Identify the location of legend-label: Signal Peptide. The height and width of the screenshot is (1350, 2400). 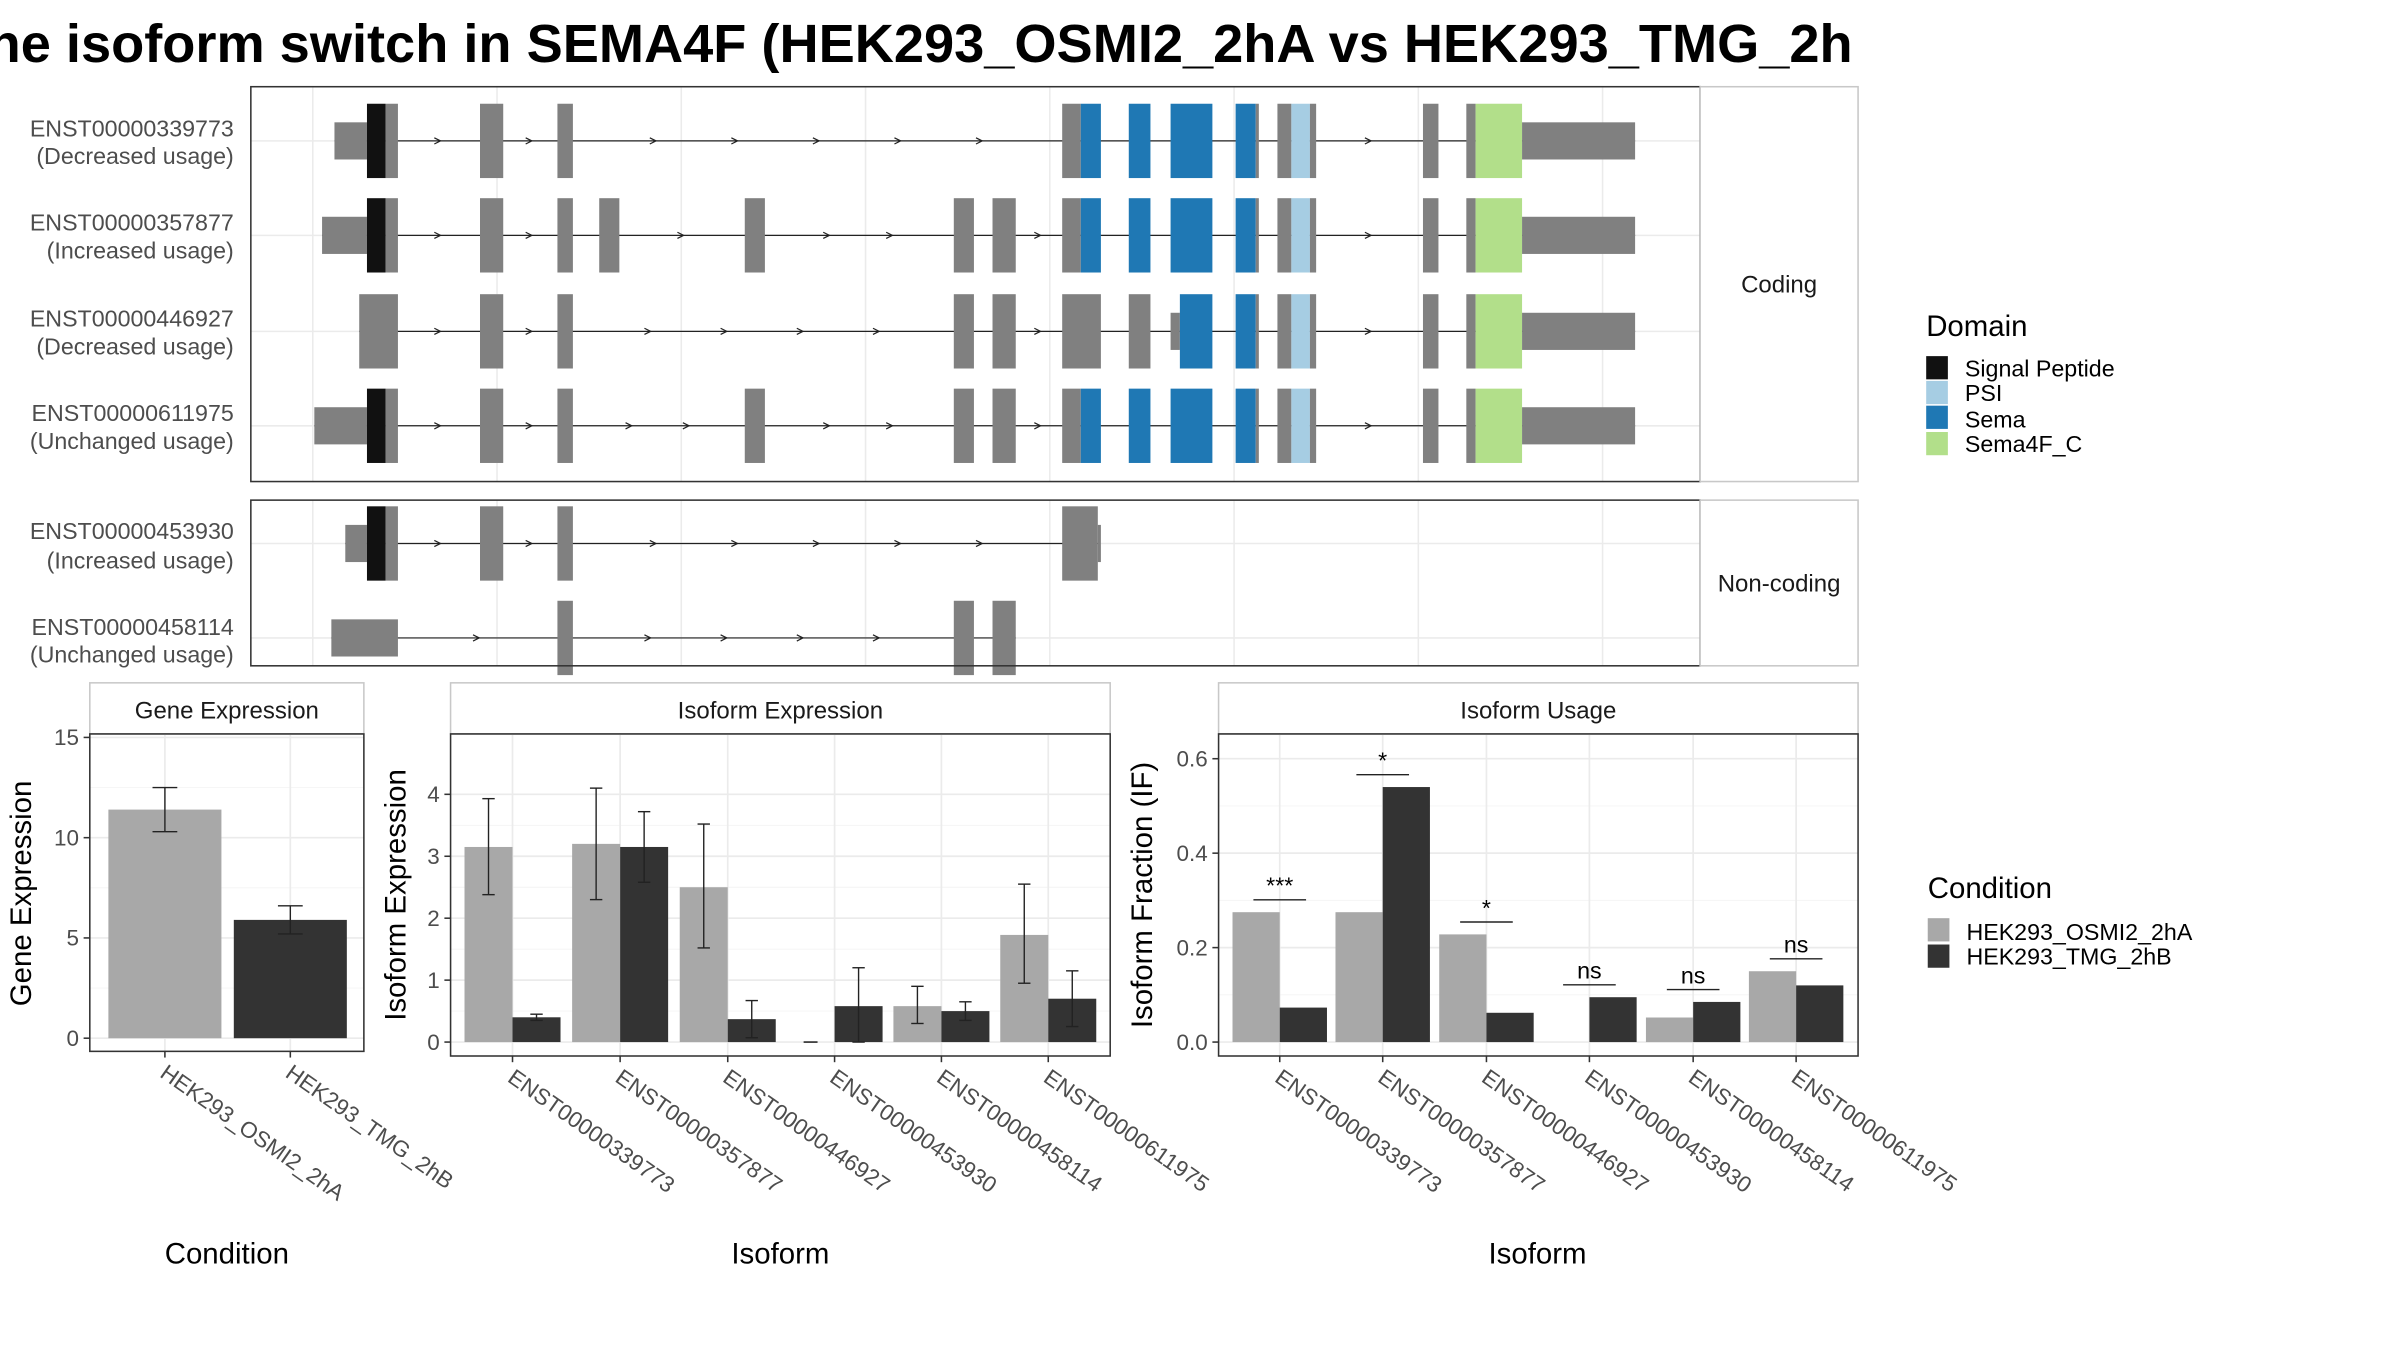
(2040, 368).